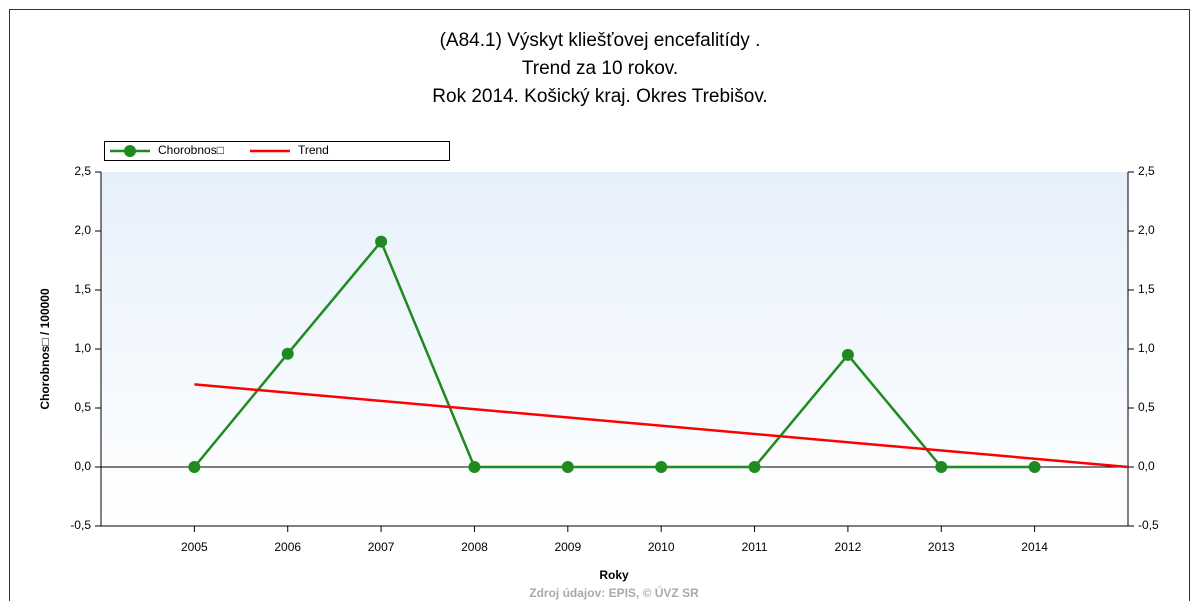  I want to click on x-axis-label: Roky, so click(614, 575).